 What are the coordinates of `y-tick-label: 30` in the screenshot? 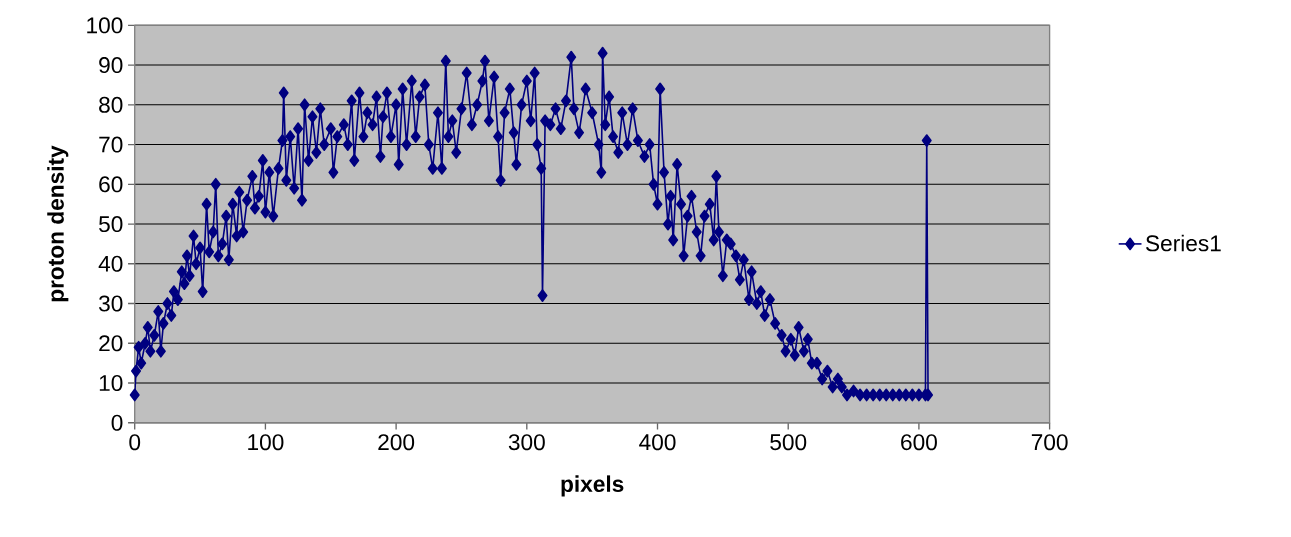 It's located at (110, 303).